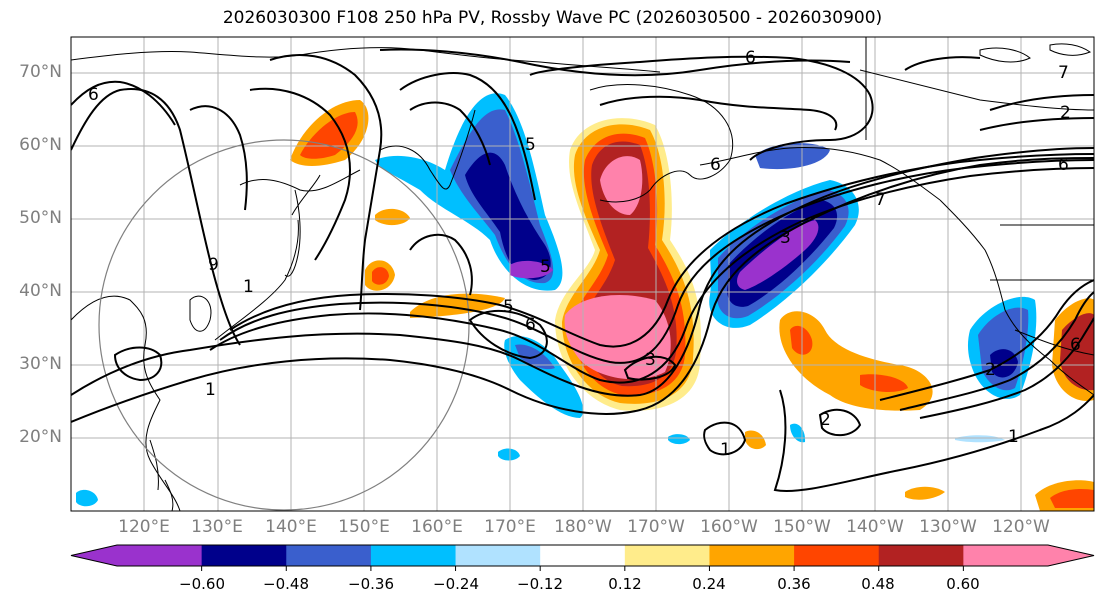 This screenshot has height=604, width=1105. Describe the element at coordinates (661, 143) in the screenshot. I see `coastline-alaska` at that location.